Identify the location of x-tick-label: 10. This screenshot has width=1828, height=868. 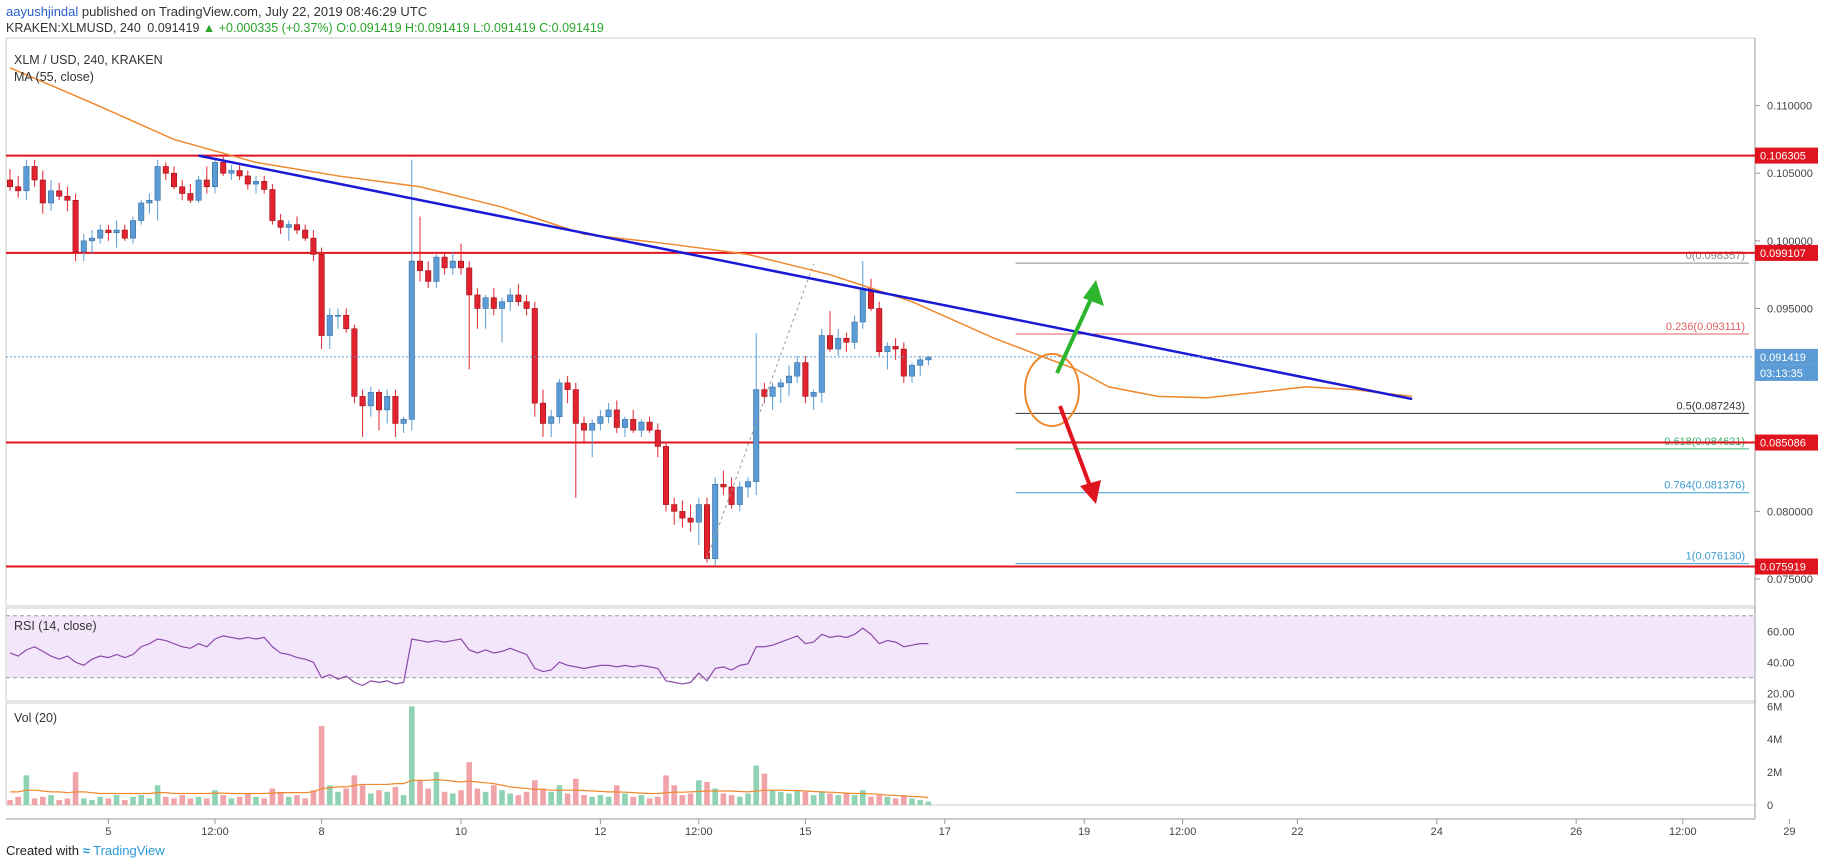
(461, 832).